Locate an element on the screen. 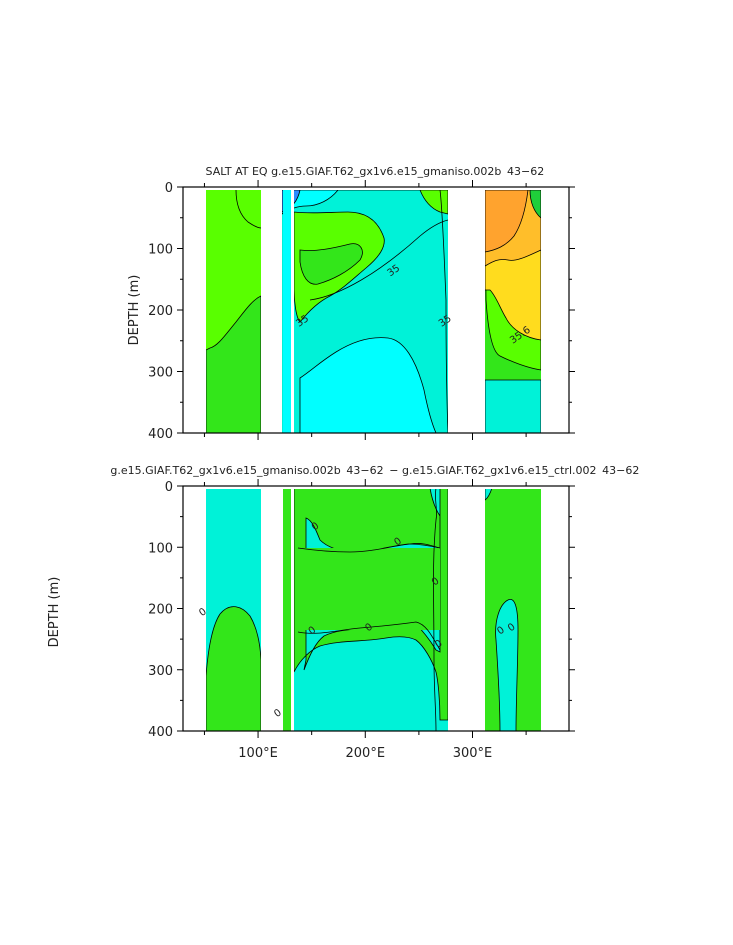  bottom-y-tick-label: 400 is located at coordinates (160, 732).